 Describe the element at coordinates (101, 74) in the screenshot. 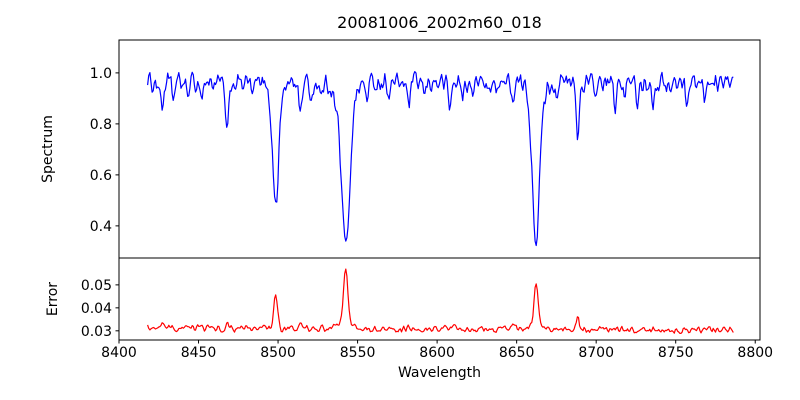

I see `y-tick-label: 1.0` at that location.